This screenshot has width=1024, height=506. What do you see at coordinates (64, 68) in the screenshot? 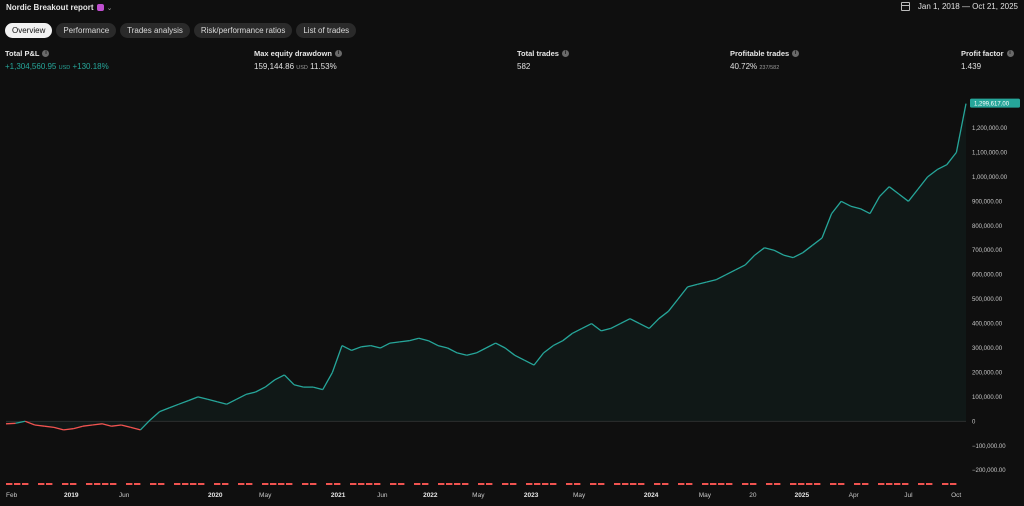
I see `stat-unit: USD` at bounding box center [64, 68].